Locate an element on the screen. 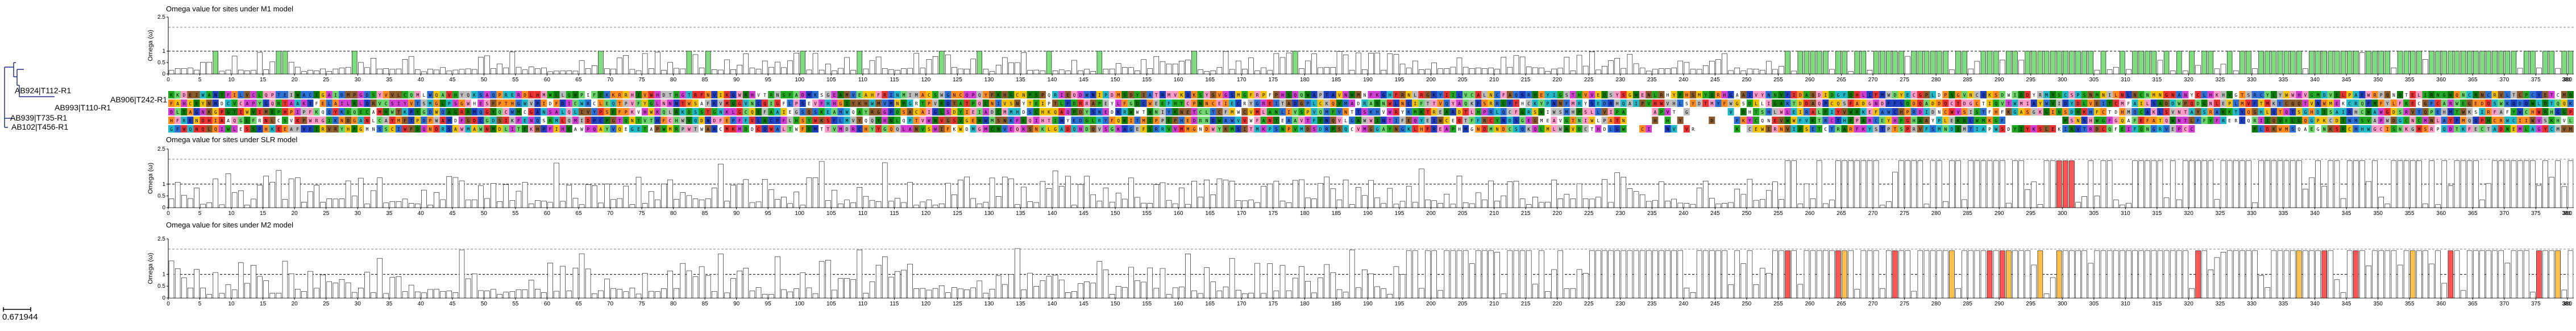 The image size is (2576, 331). alignment-residue: W is located at coordinates (1889, 95).